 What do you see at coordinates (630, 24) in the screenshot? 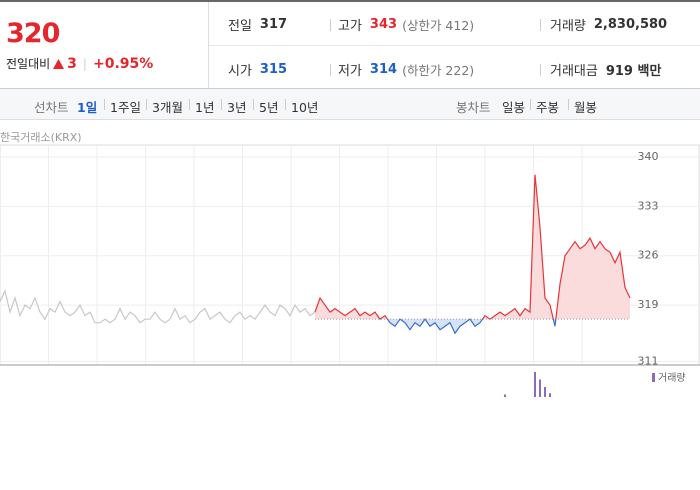
I see `value: 2,830,580` at bounding box center [630, 24].